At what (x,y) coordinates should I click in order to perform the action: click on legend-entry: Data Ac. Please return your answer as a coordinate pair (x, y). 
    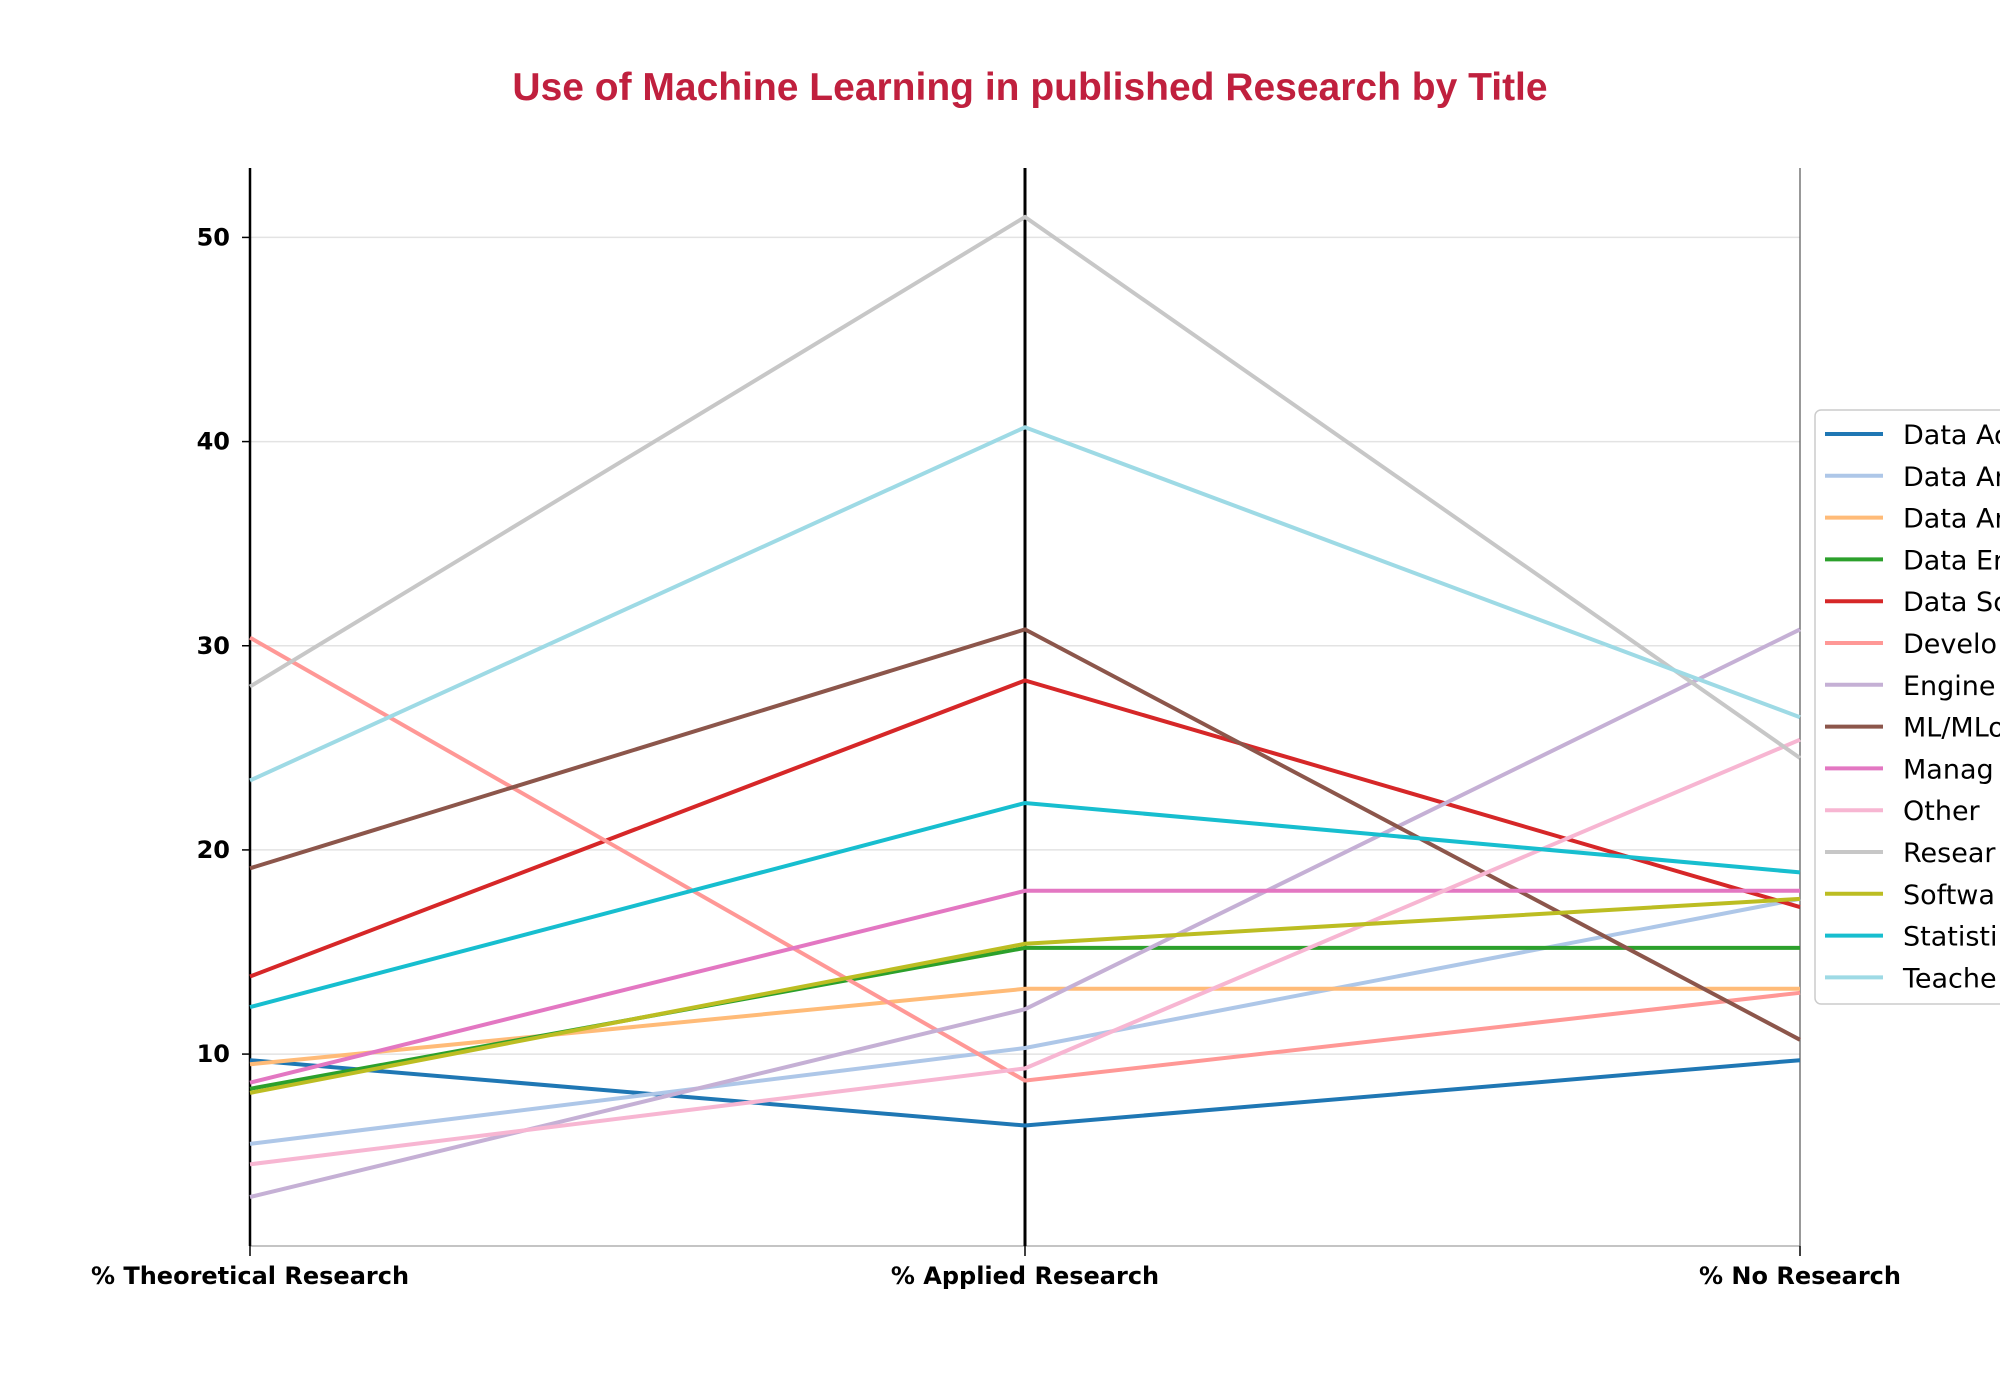
    Looking at the image, I should click on (1951, 435).